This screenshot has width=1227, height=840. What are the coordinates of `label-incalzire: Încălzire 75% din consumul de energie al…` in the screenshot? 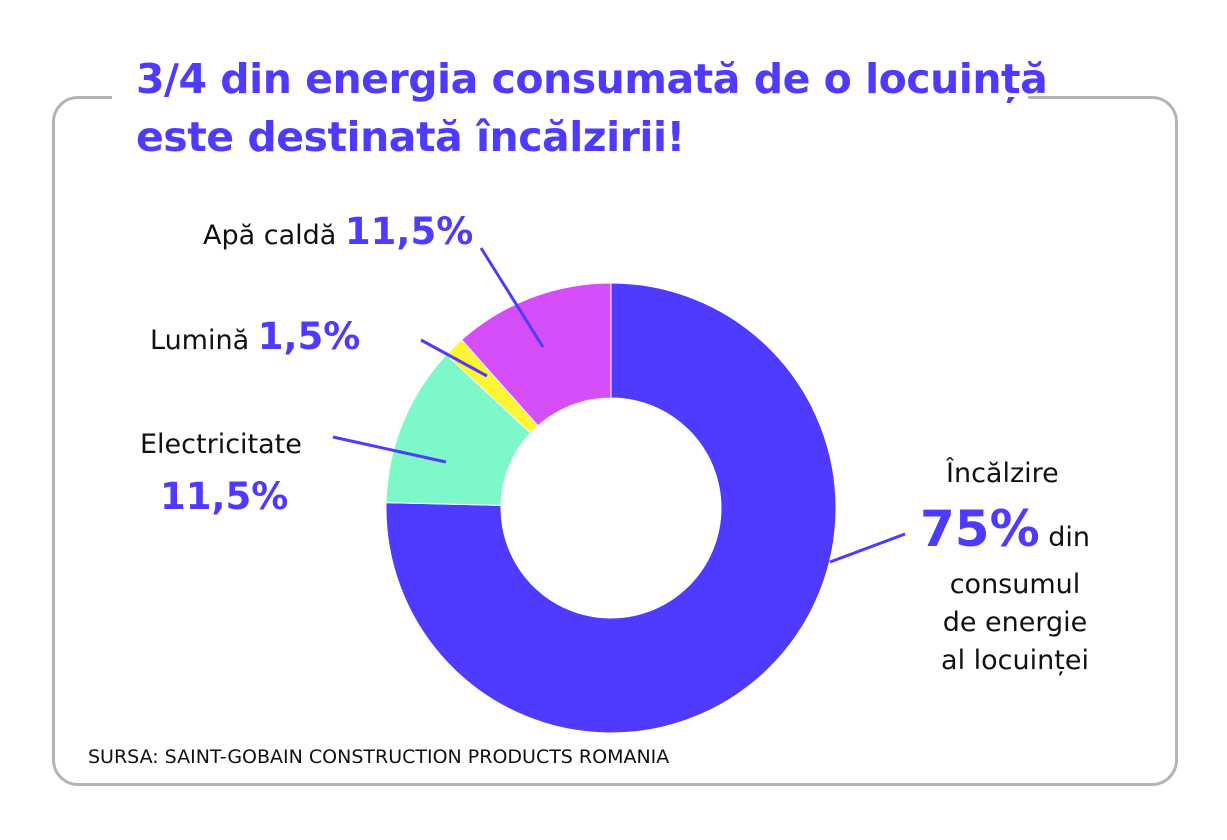 It's located at (1015, 567).